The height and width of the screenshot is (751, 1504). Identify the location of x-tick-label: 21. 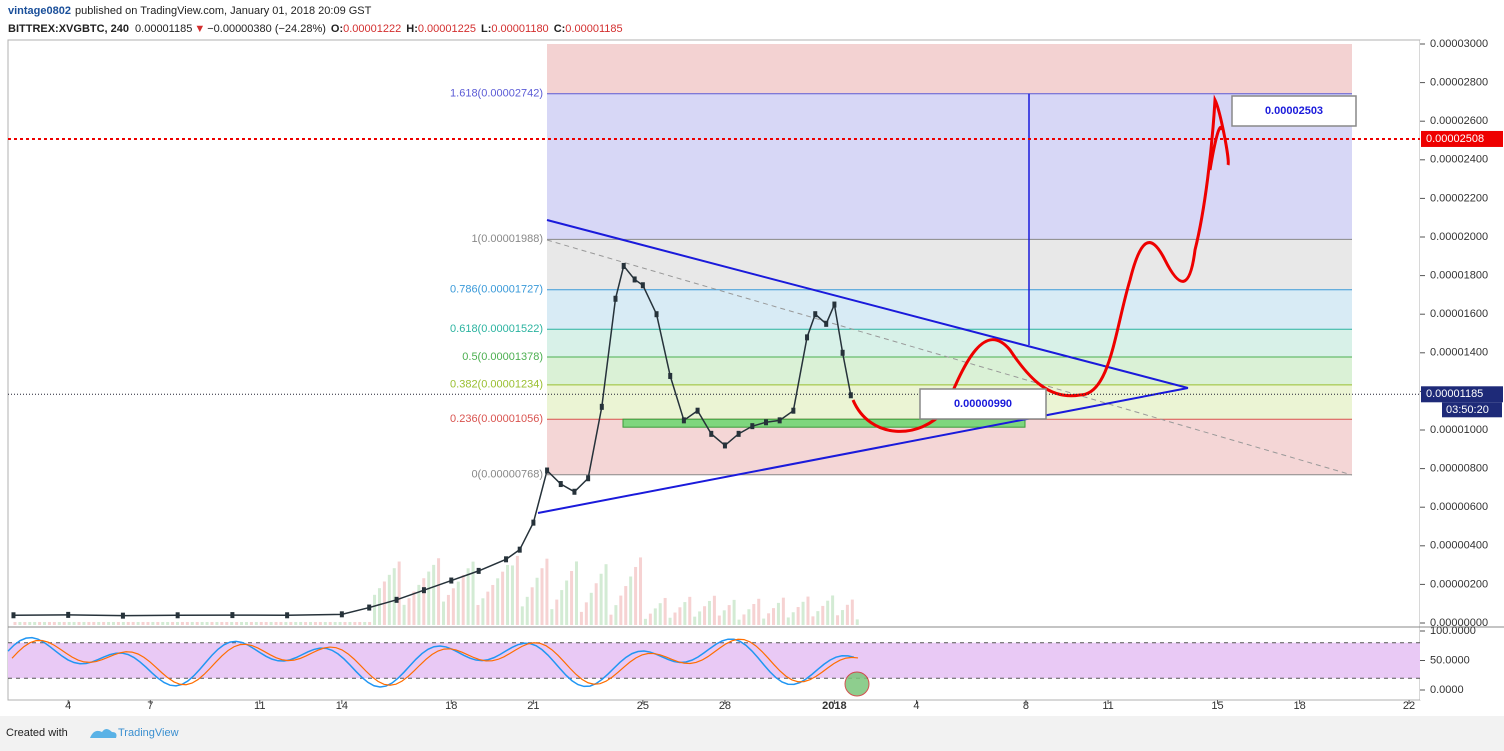
(533, 706).